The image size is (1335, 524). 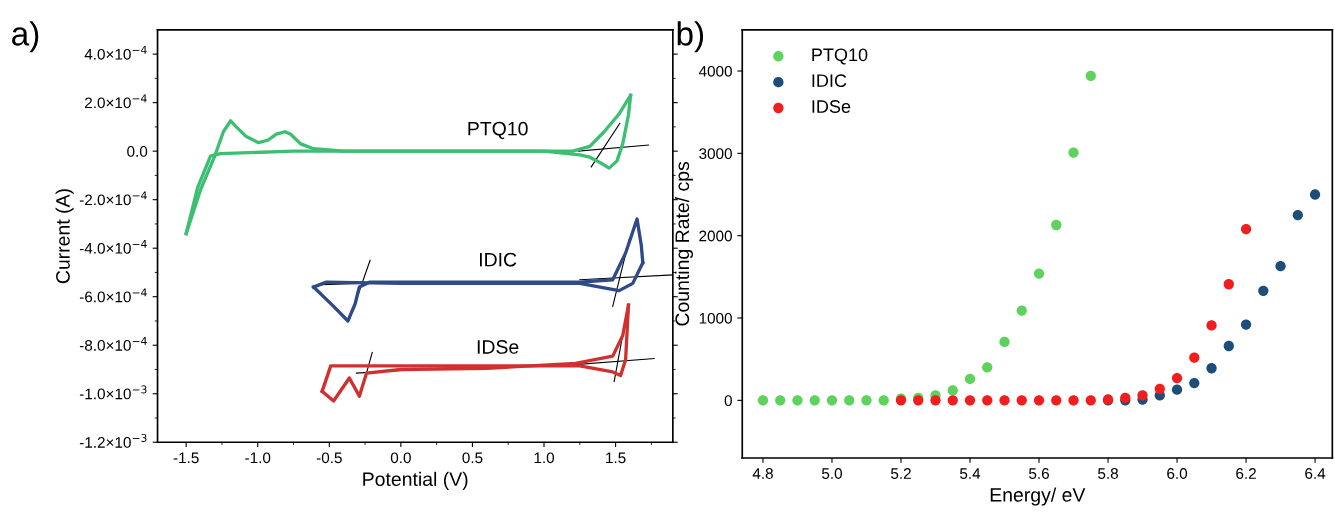 What do you see at coordinates (715, 318) in the screenshot?
I see `y-tick-label: 1000` at bounding box center [715, 318].